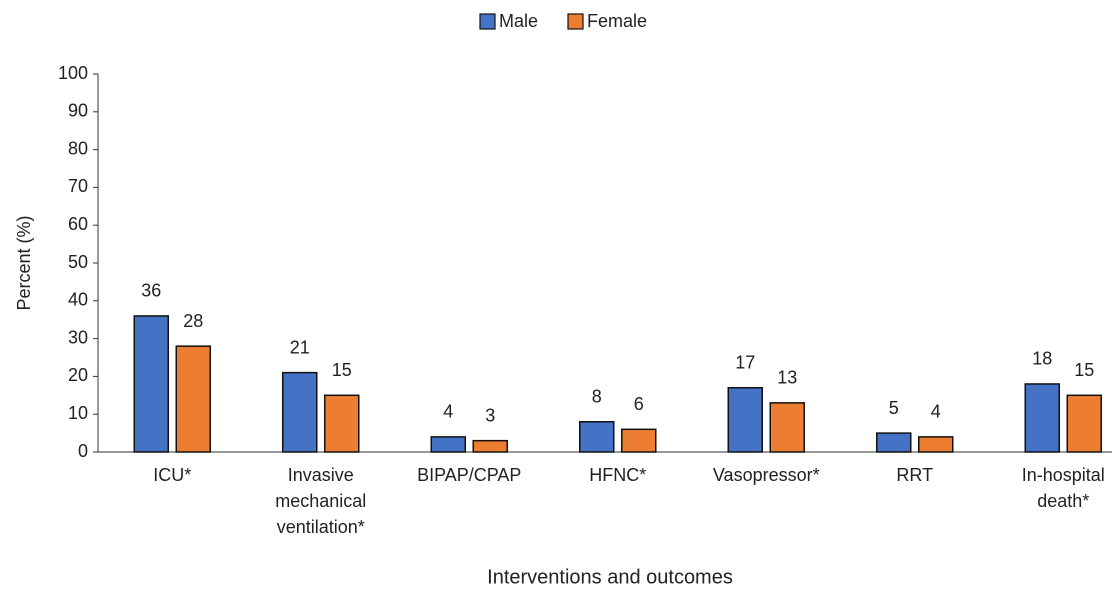 The image size is (1119, 591). What do you see at coordinates (78, 148) in the screenshot?
I see `y-tick-label: 80` at bounding box center [78, 148].